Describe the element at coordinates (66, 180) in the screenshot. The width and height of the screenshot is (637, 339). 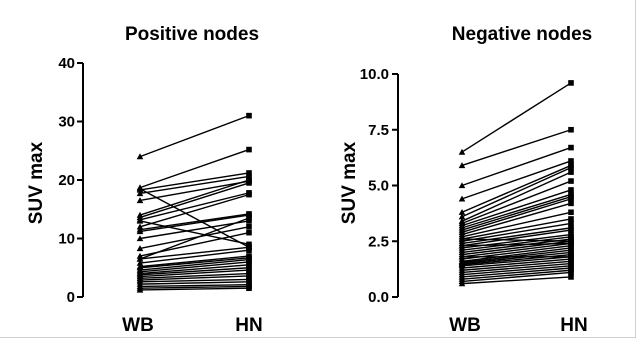
I see `y-tick-label: 20` at that location.